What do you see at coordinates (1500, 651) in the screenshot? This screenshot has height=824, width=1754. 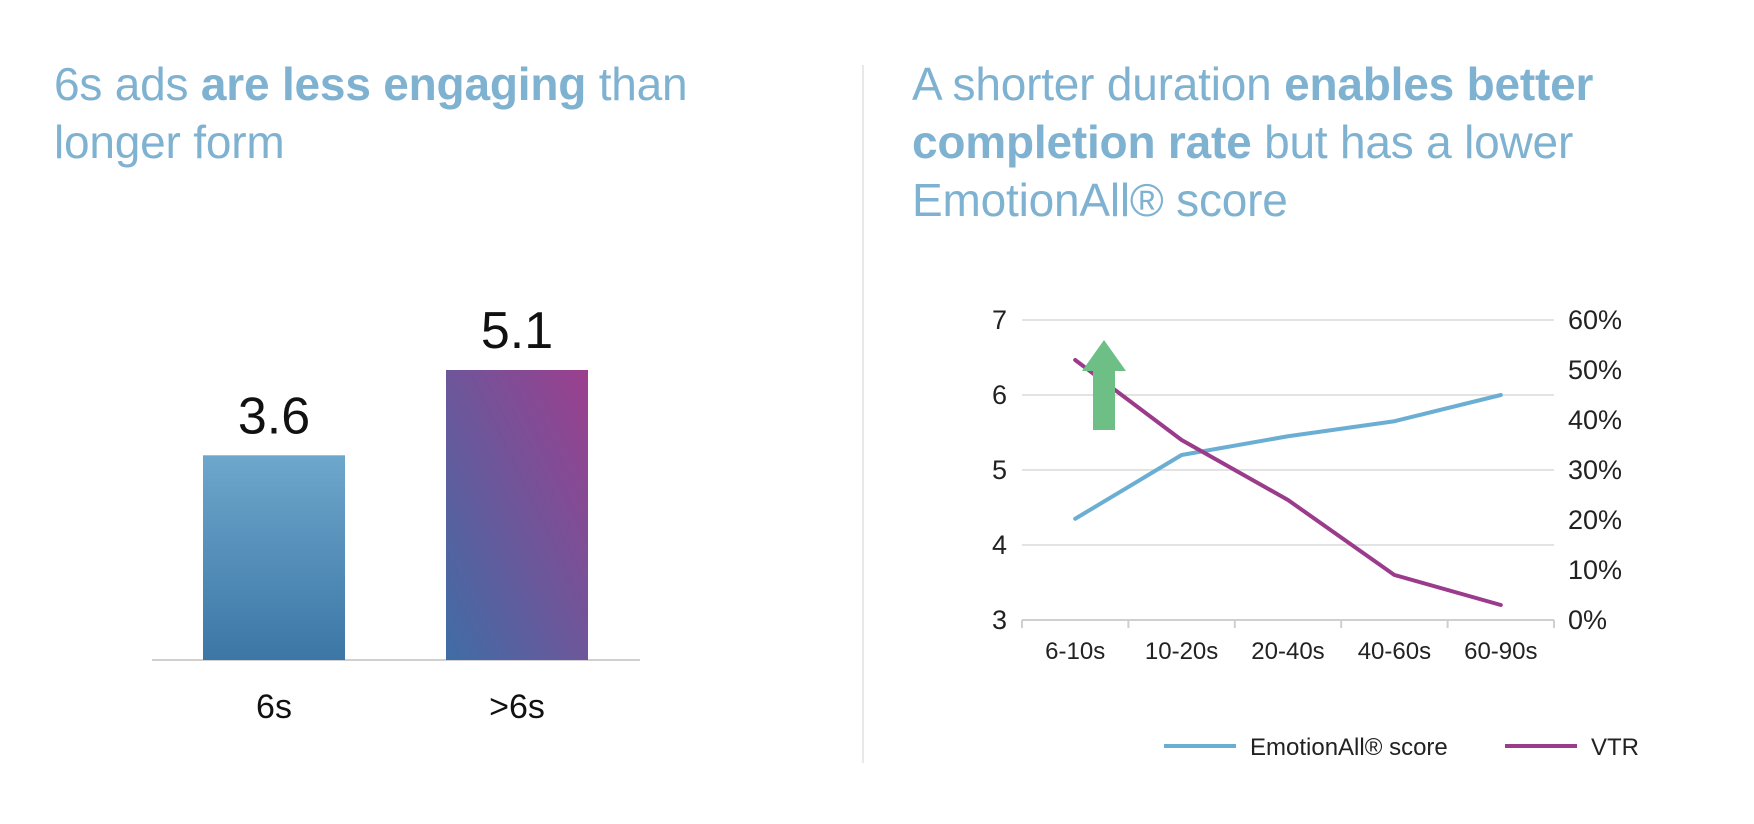 I see `x-axis-tick-label: 60-90s` at bounding box center [1500, 651].